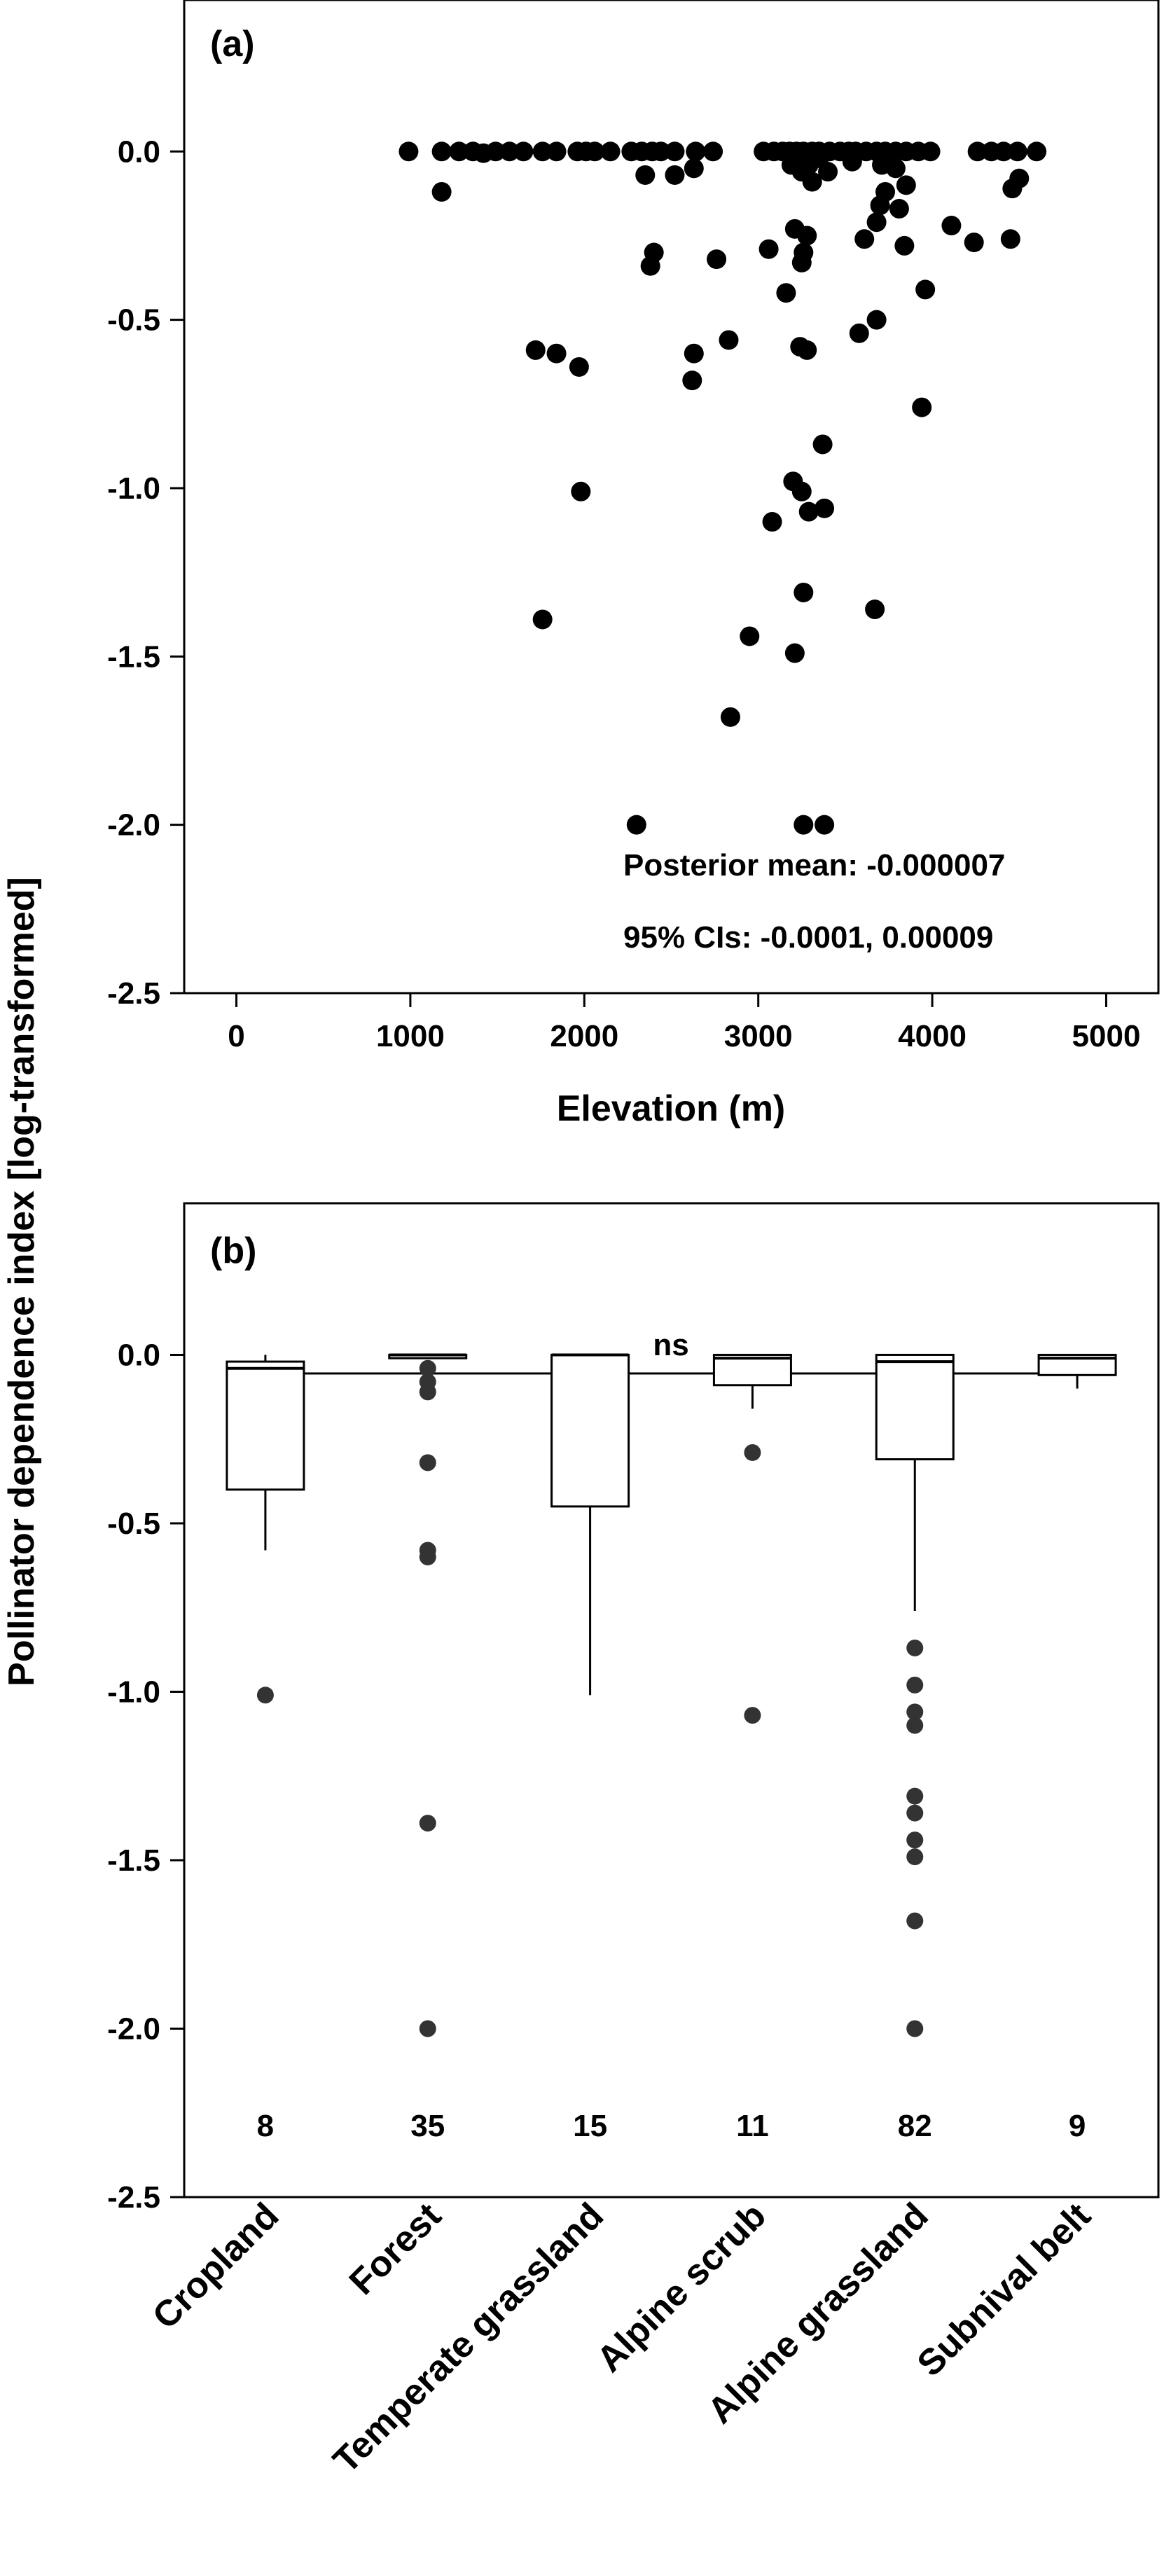  Describe the element at coordinates (232, 44) in the screenshot. I see `panel-a-label: (a)` at that location.